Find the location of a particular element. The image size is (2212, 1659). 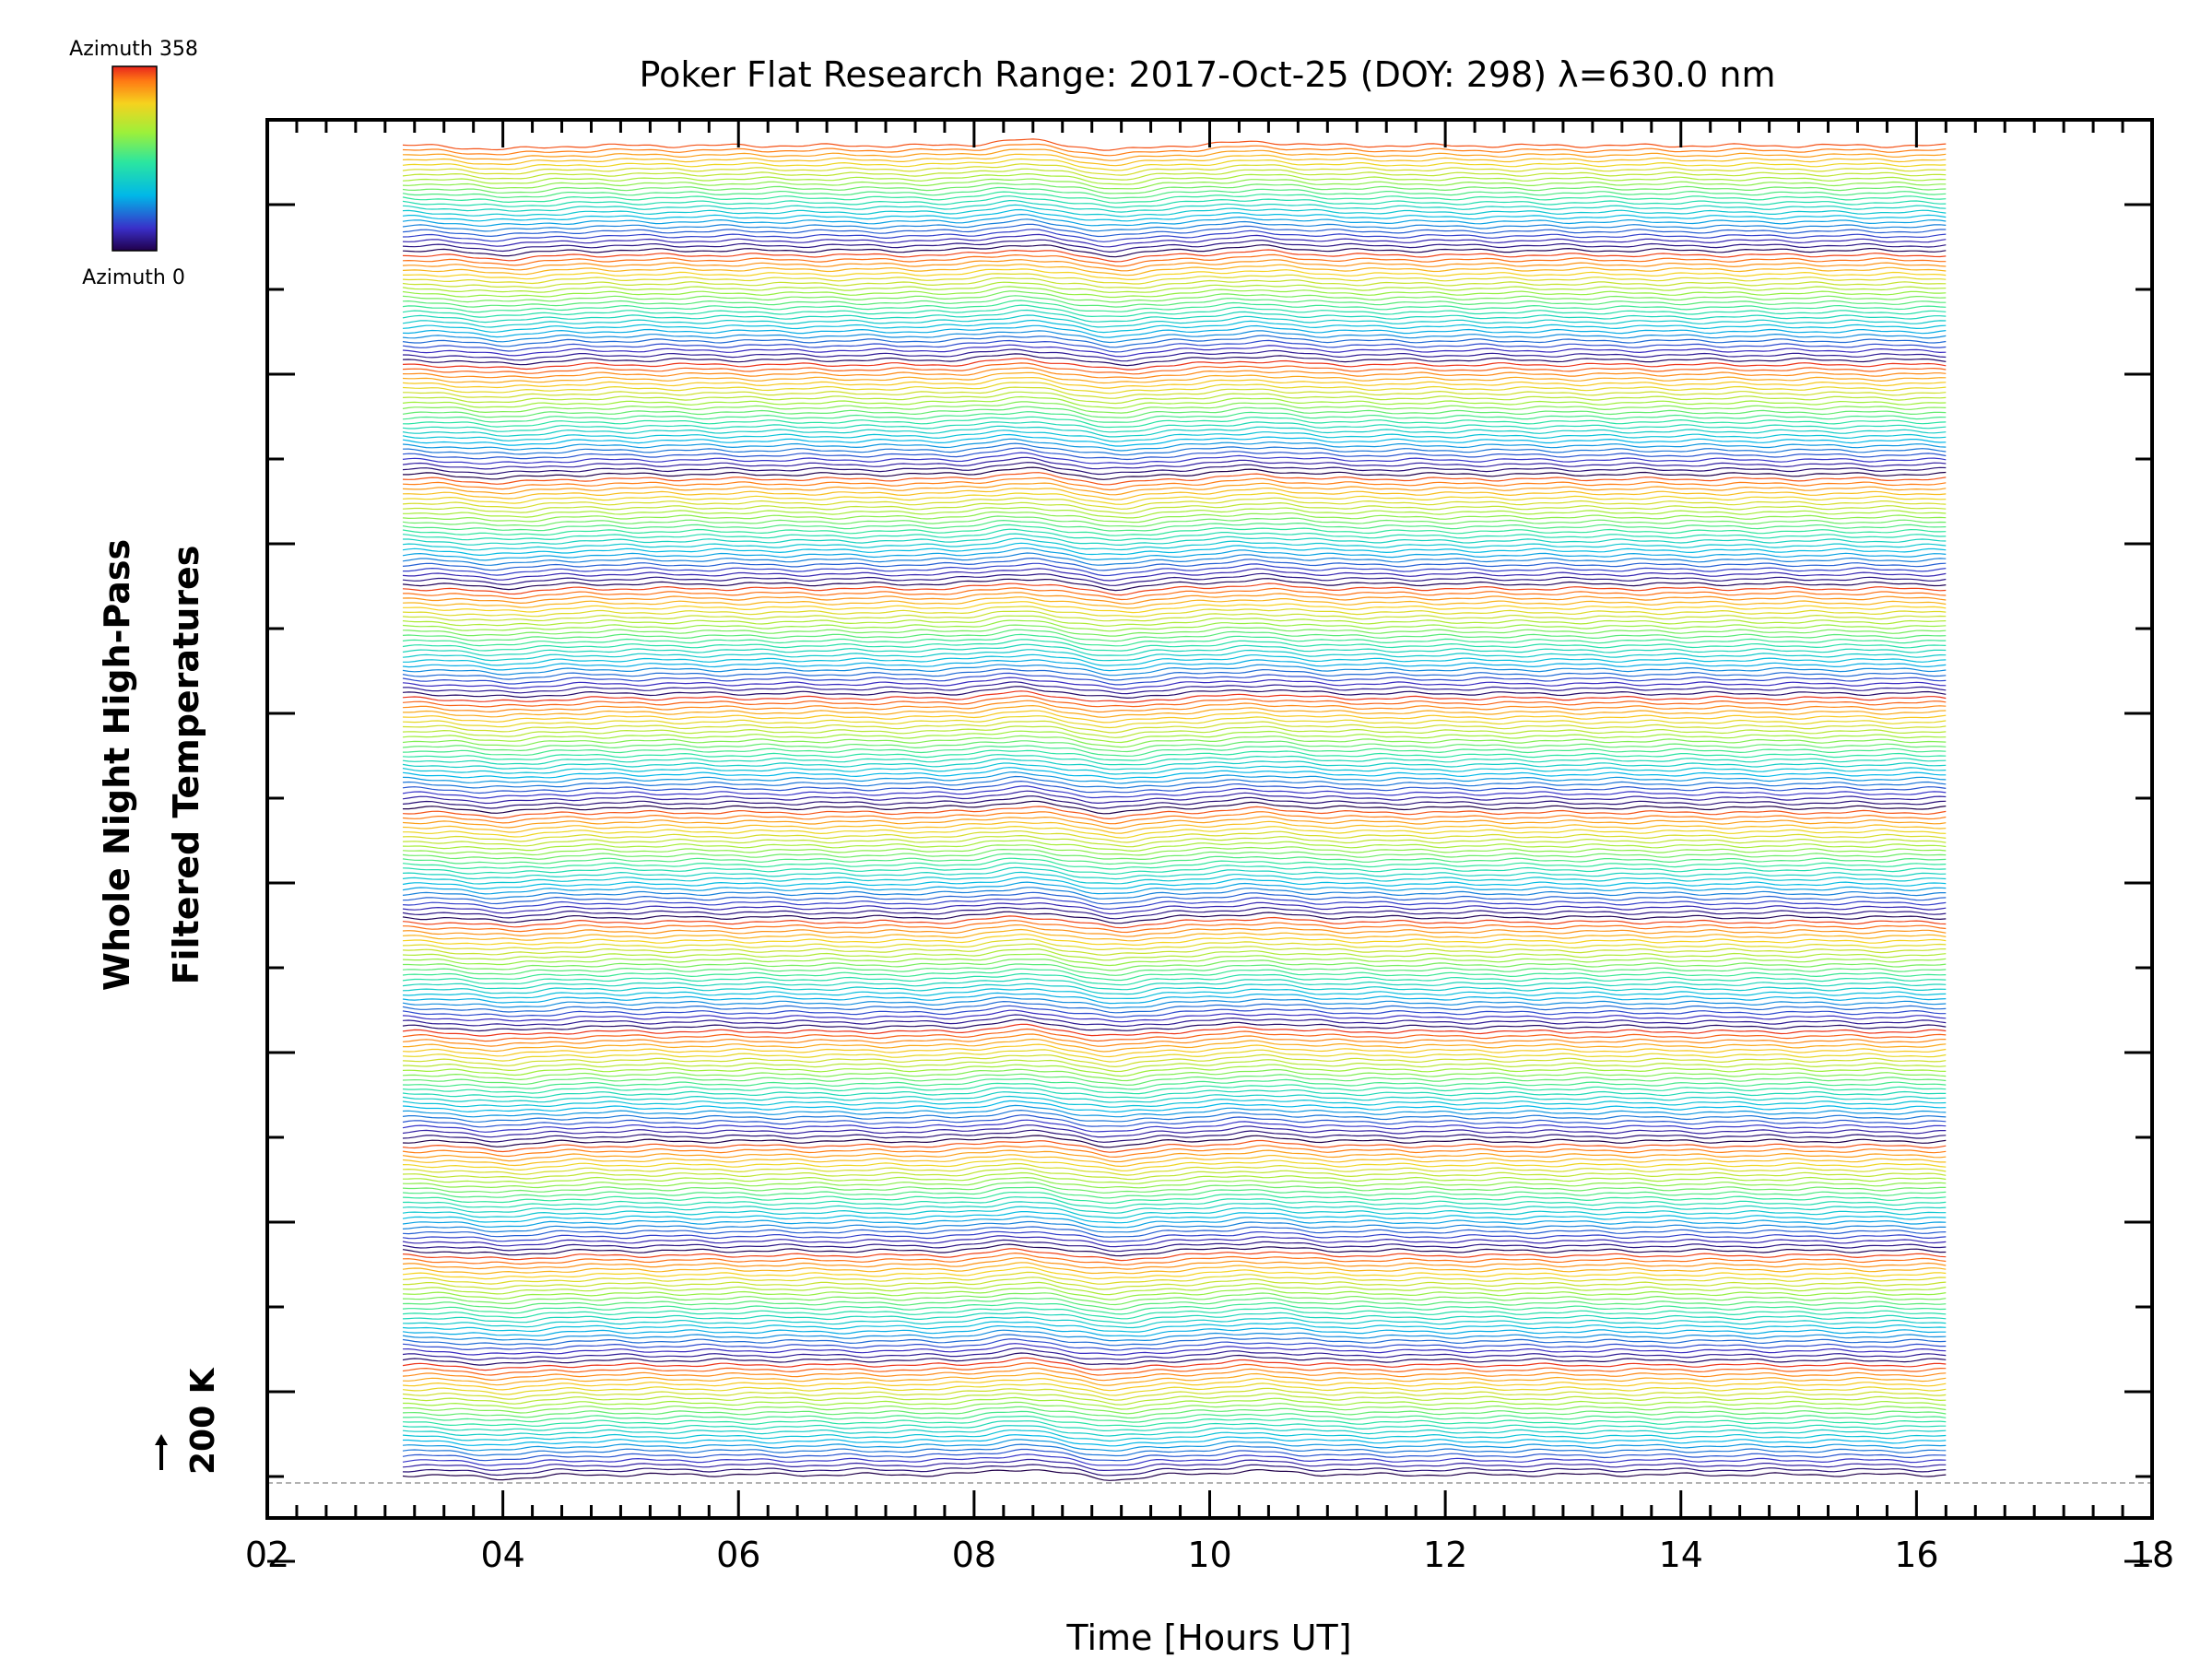

colorbar: Azimuth 358 Azimuth 0 is located at coordinates (133, 163).